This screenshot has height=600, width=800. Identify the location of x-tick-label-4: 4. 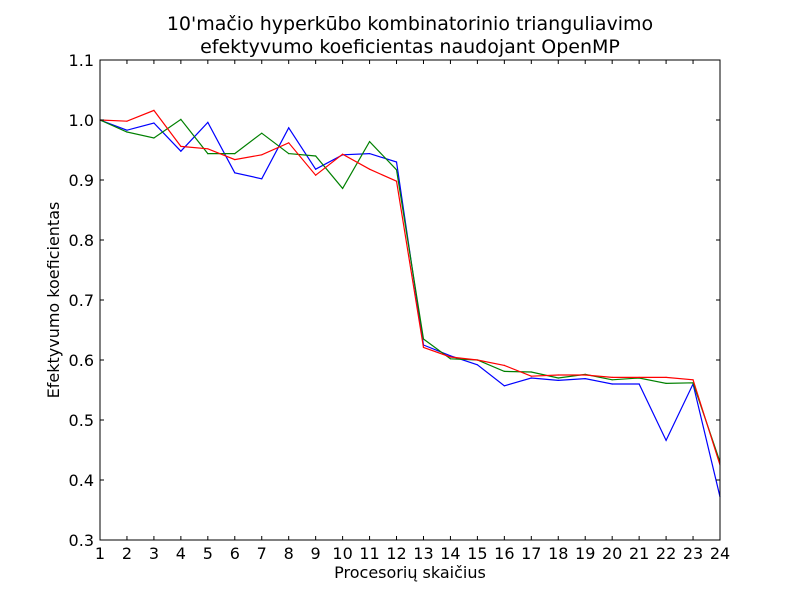
(181, 553).